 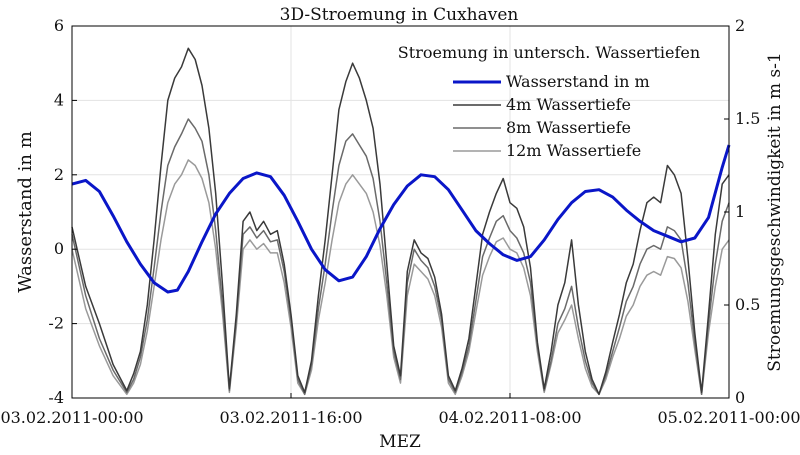 I want to click on y-tick-label-right: 2, so click(x=740, y=25).